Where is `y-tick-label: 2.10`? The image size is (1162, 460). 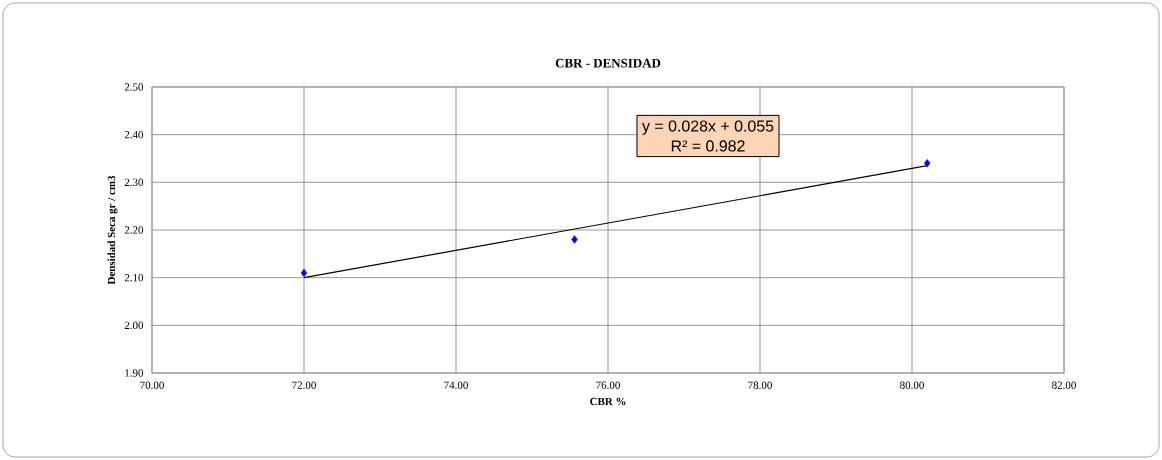
y-tick-label: 2.10 is located at coordinates (134, 277).